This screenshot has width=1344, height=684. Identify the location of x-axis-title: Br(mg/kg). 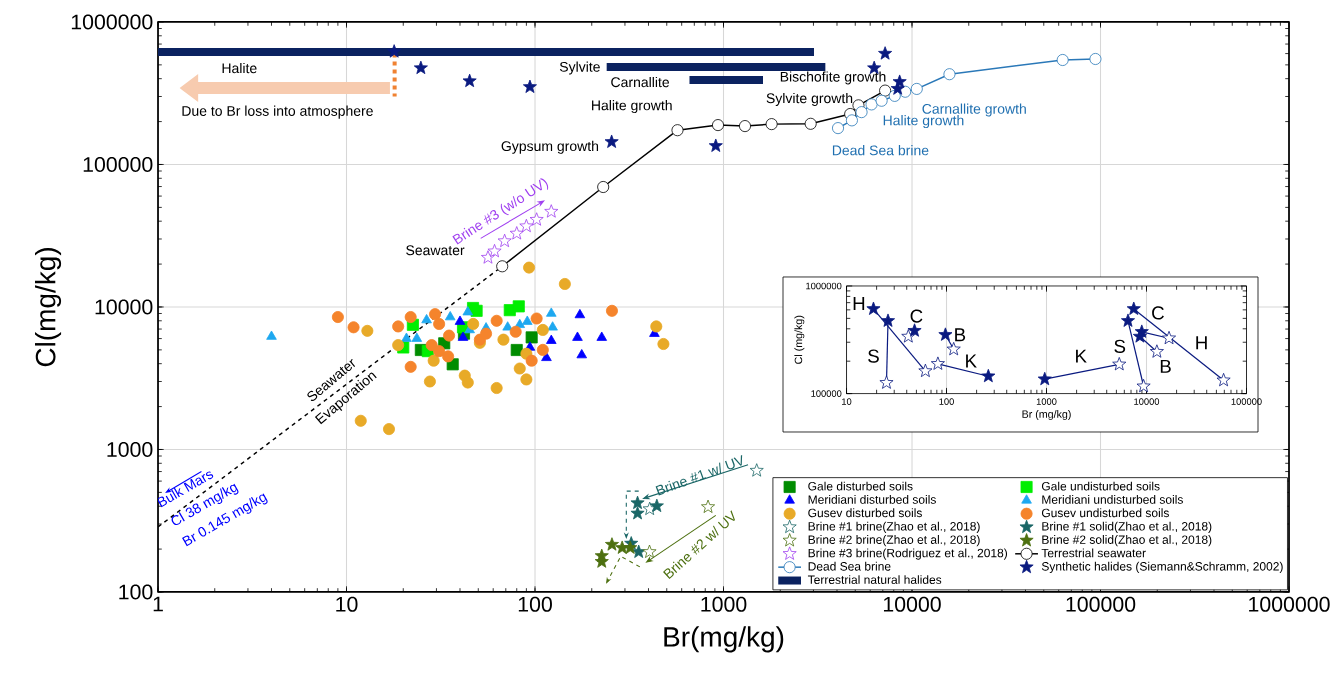
(724, 639).